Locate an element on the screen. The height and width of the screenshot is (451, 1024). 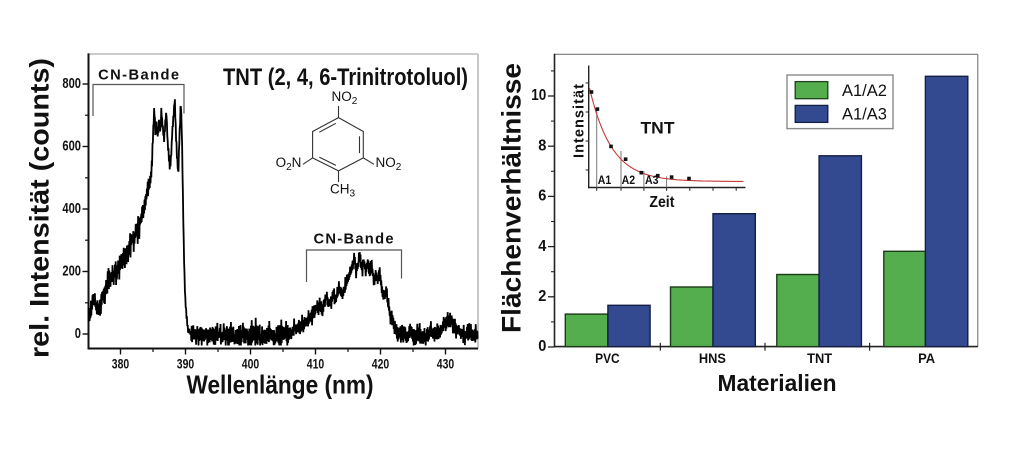
svg-text: O2N is located at coordinates (289, 164).